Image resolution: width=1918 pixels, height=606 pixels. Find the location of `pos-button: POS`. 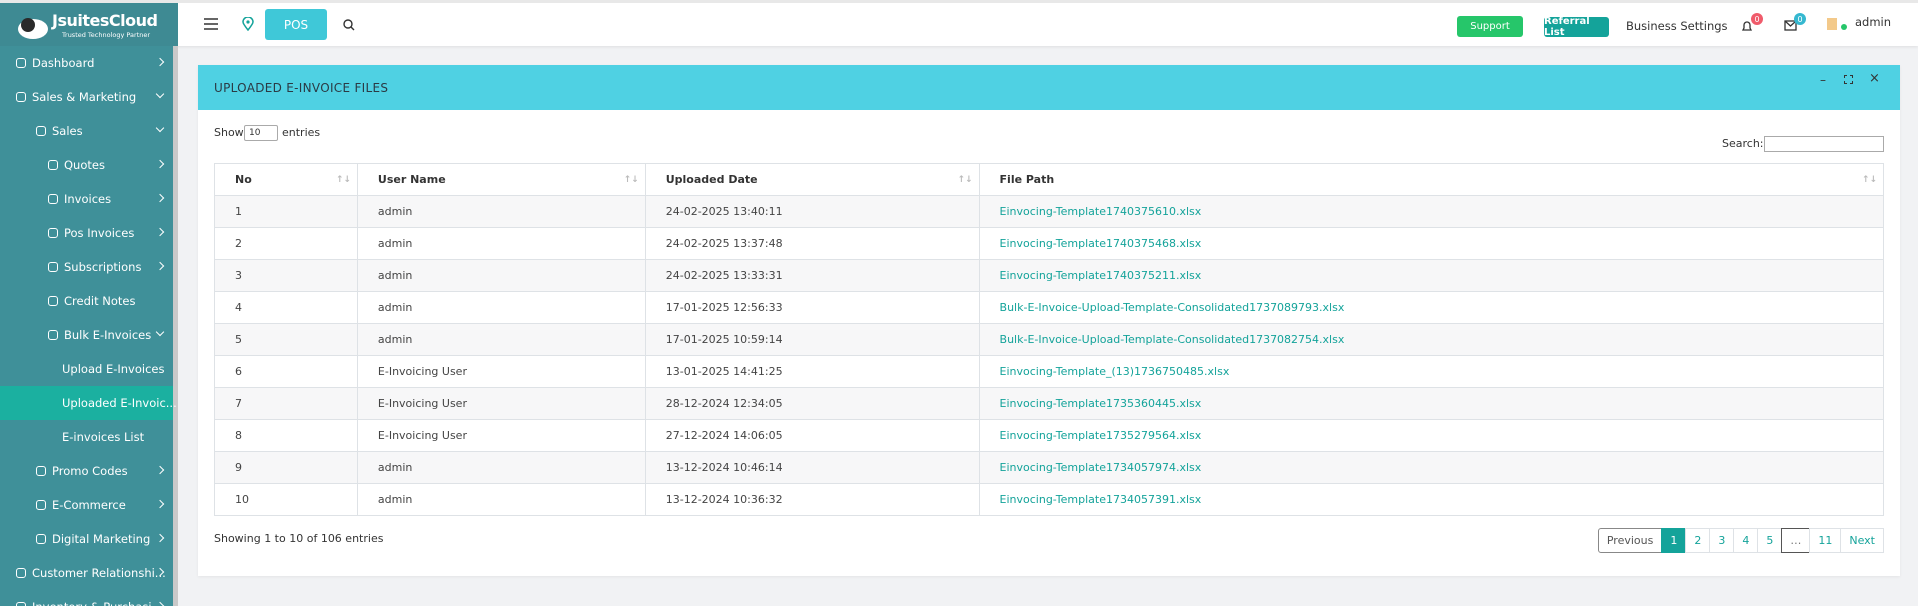

pos-button: POS is located at coordinates (296, 24).